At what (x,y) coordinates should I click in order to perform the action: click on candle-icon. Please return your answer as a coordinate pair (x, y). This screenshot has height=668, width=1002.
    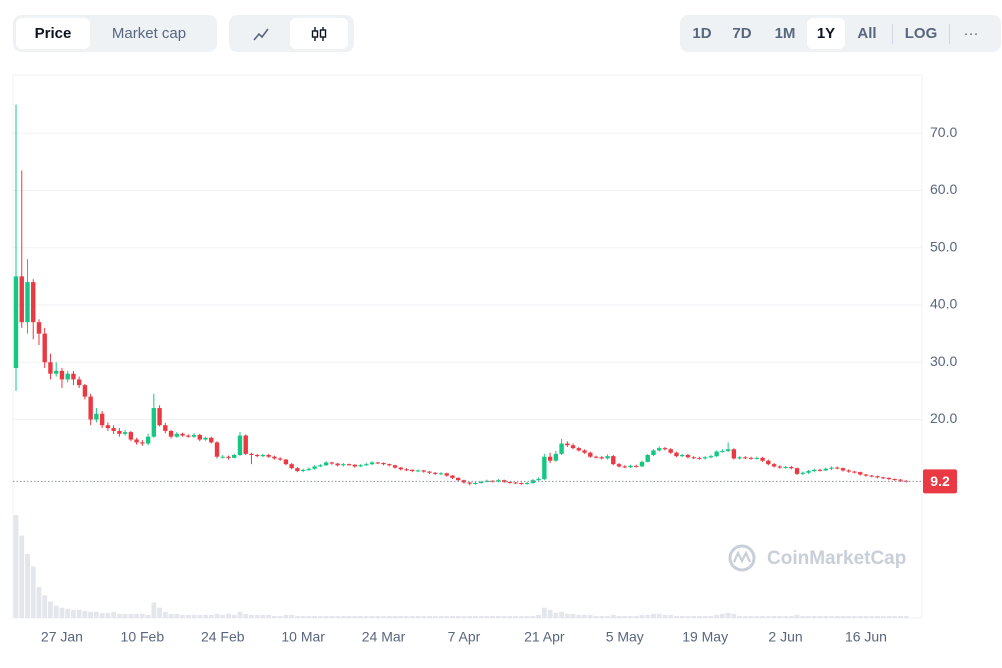
    Looking at the image, I should click on (319, 33).